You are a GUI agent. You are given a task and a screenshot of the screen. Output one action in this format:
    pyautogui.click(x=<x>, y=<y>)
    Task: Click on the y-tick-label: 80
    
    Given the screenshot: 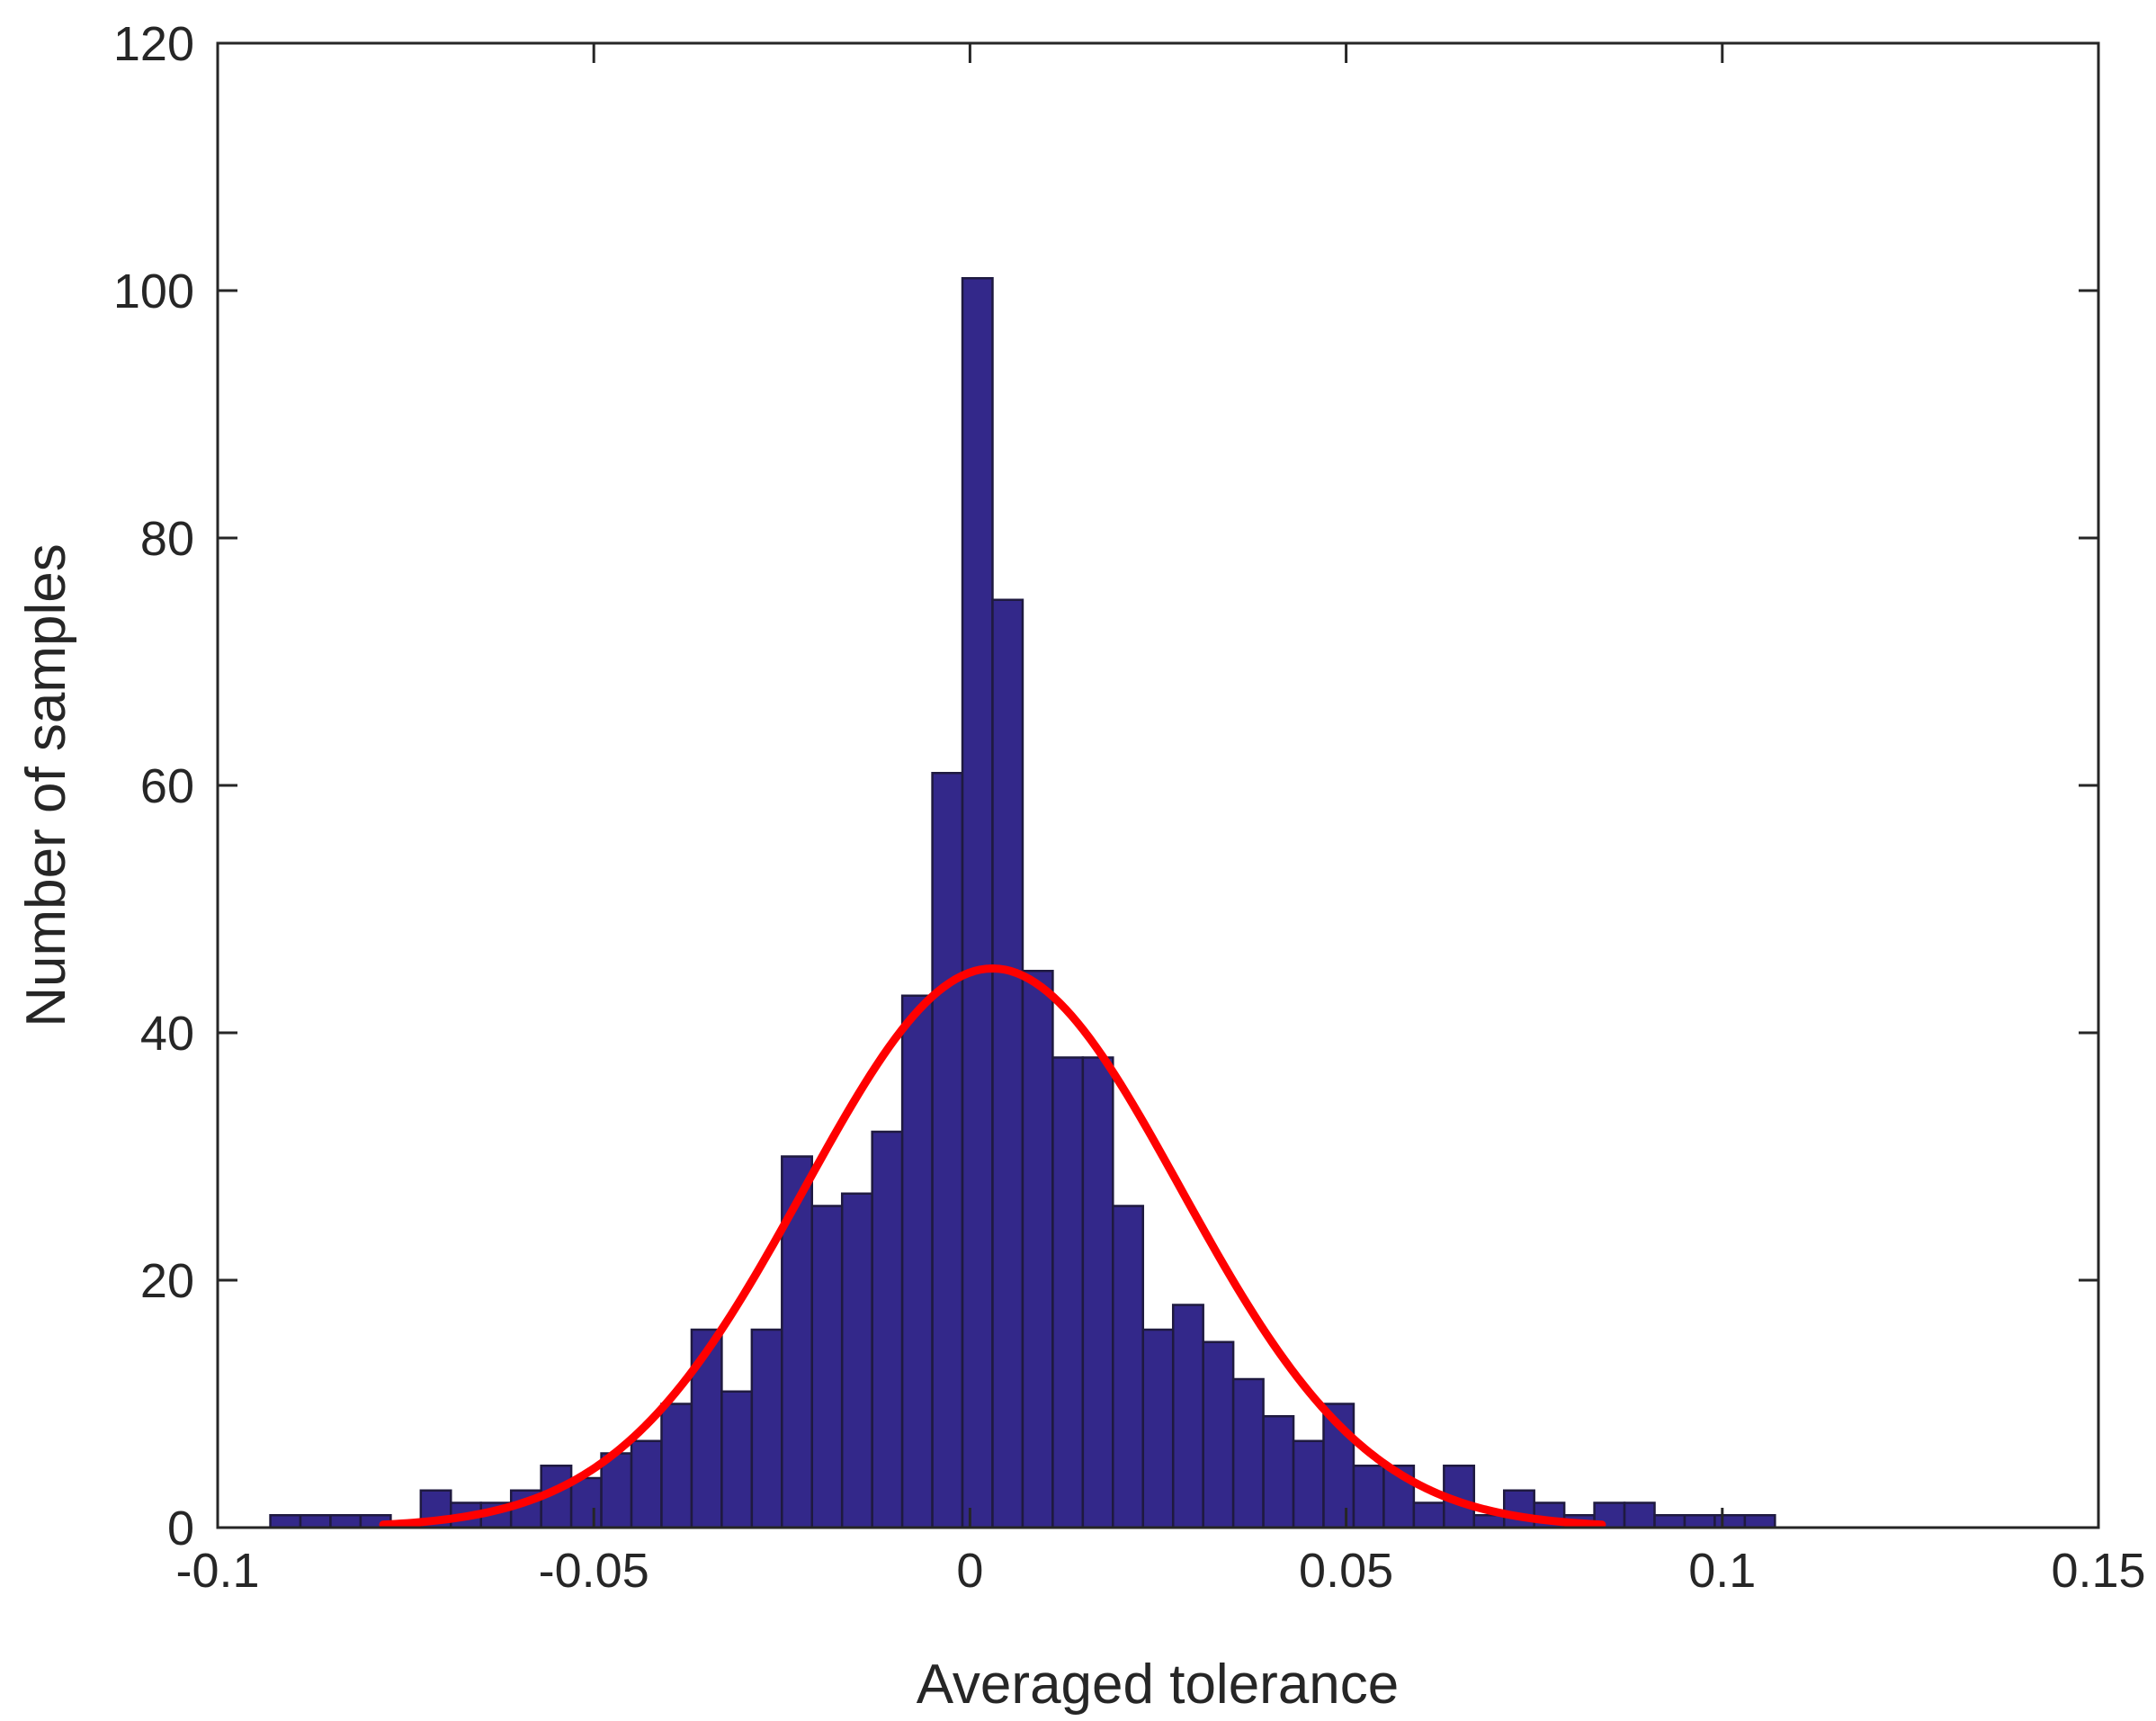 What is the action you would take?
    pyautogui.click(x=167, y=539)
    